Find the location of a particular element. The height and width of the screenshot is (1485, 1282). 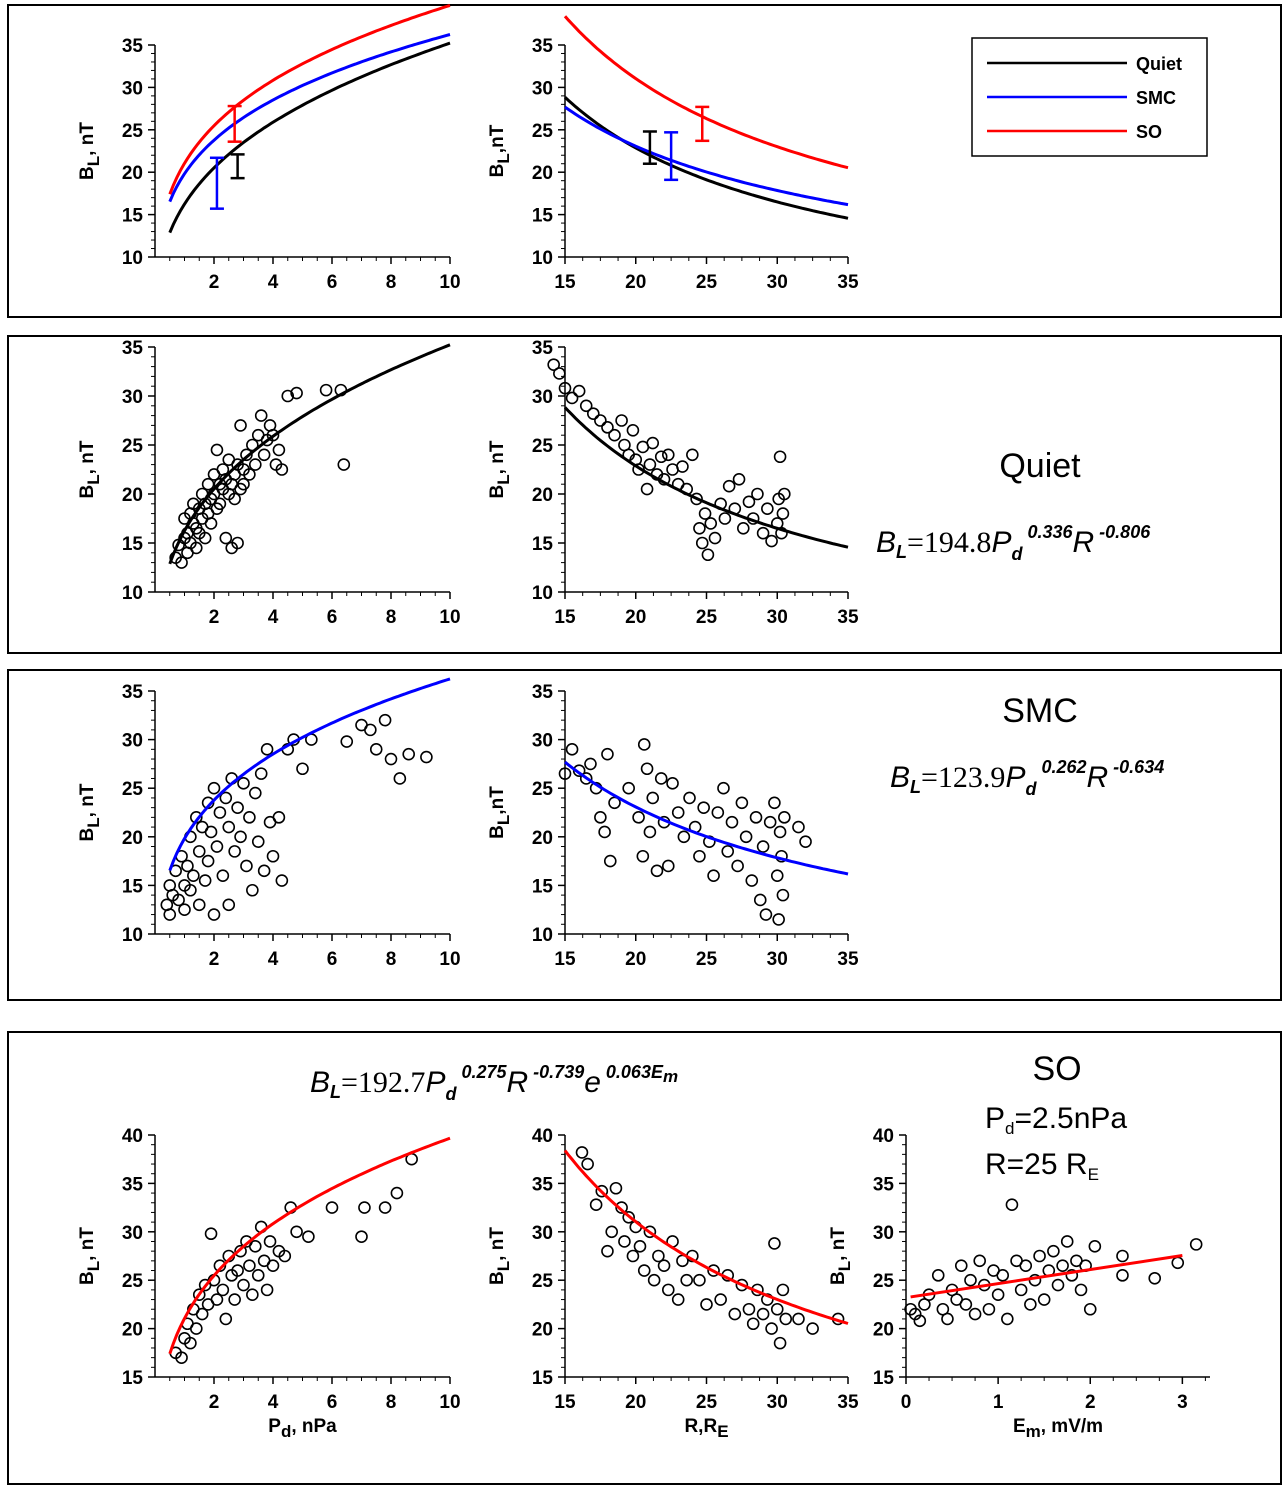

panel-label-quiet: Quiet is located at coordinates (1040, 466).